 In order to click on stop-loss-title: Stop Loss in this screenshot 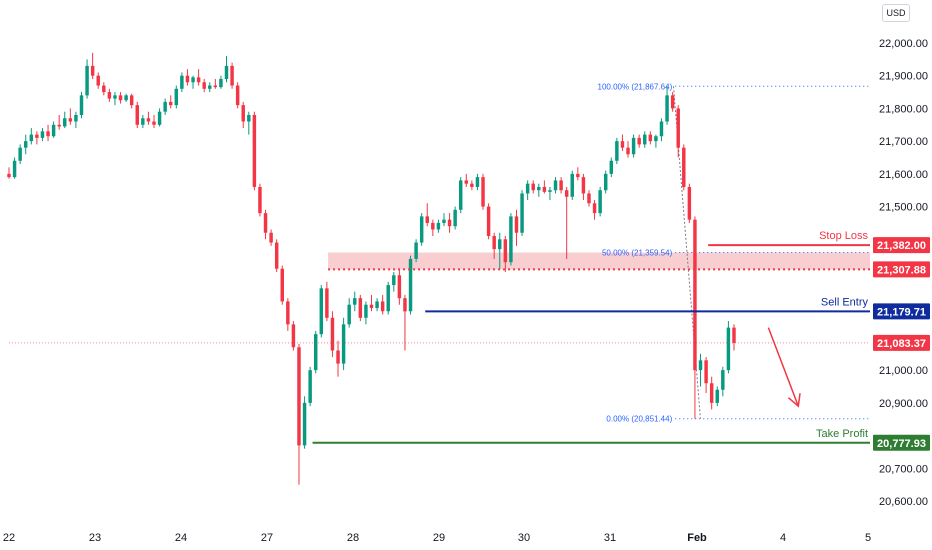, I will do `click(843, 236)`.